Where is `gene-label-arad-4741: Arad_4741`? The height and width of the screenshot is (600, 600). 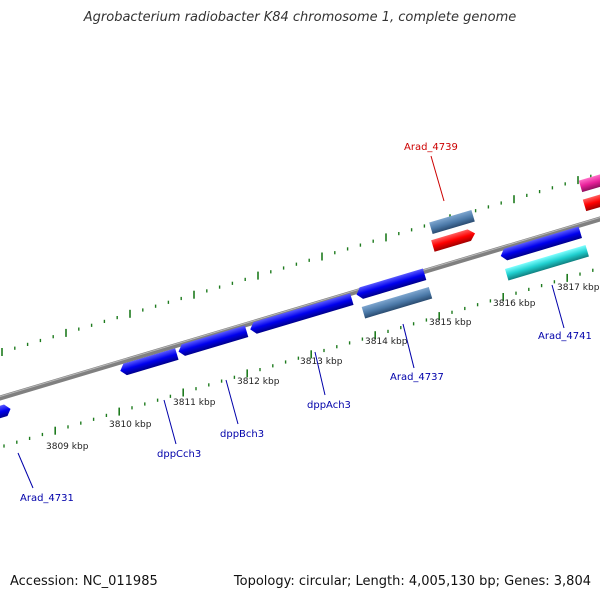
gene-label-arad-4741: Arad_4741 is located at coordinates (565, 336).